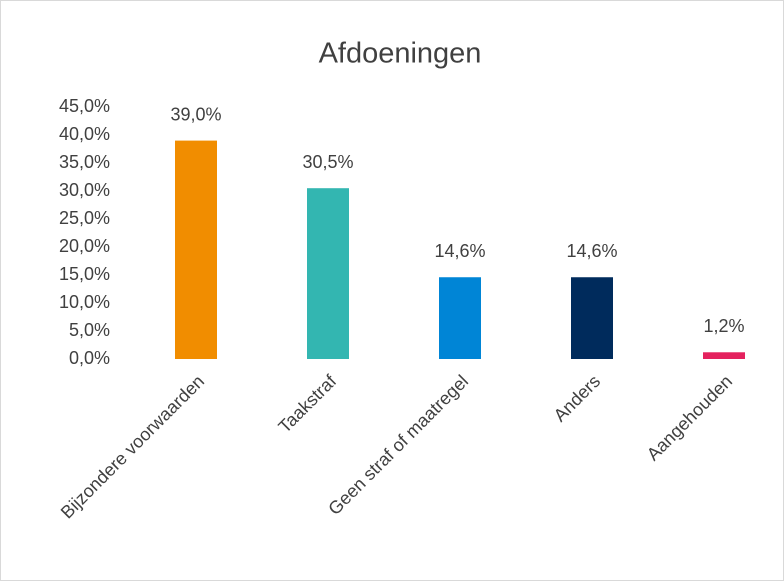 This screenshot has width=784, height=581. Describe the element at coordinates (723, 326) in the screenshot. I see `value-label: 1,2%` at that location.